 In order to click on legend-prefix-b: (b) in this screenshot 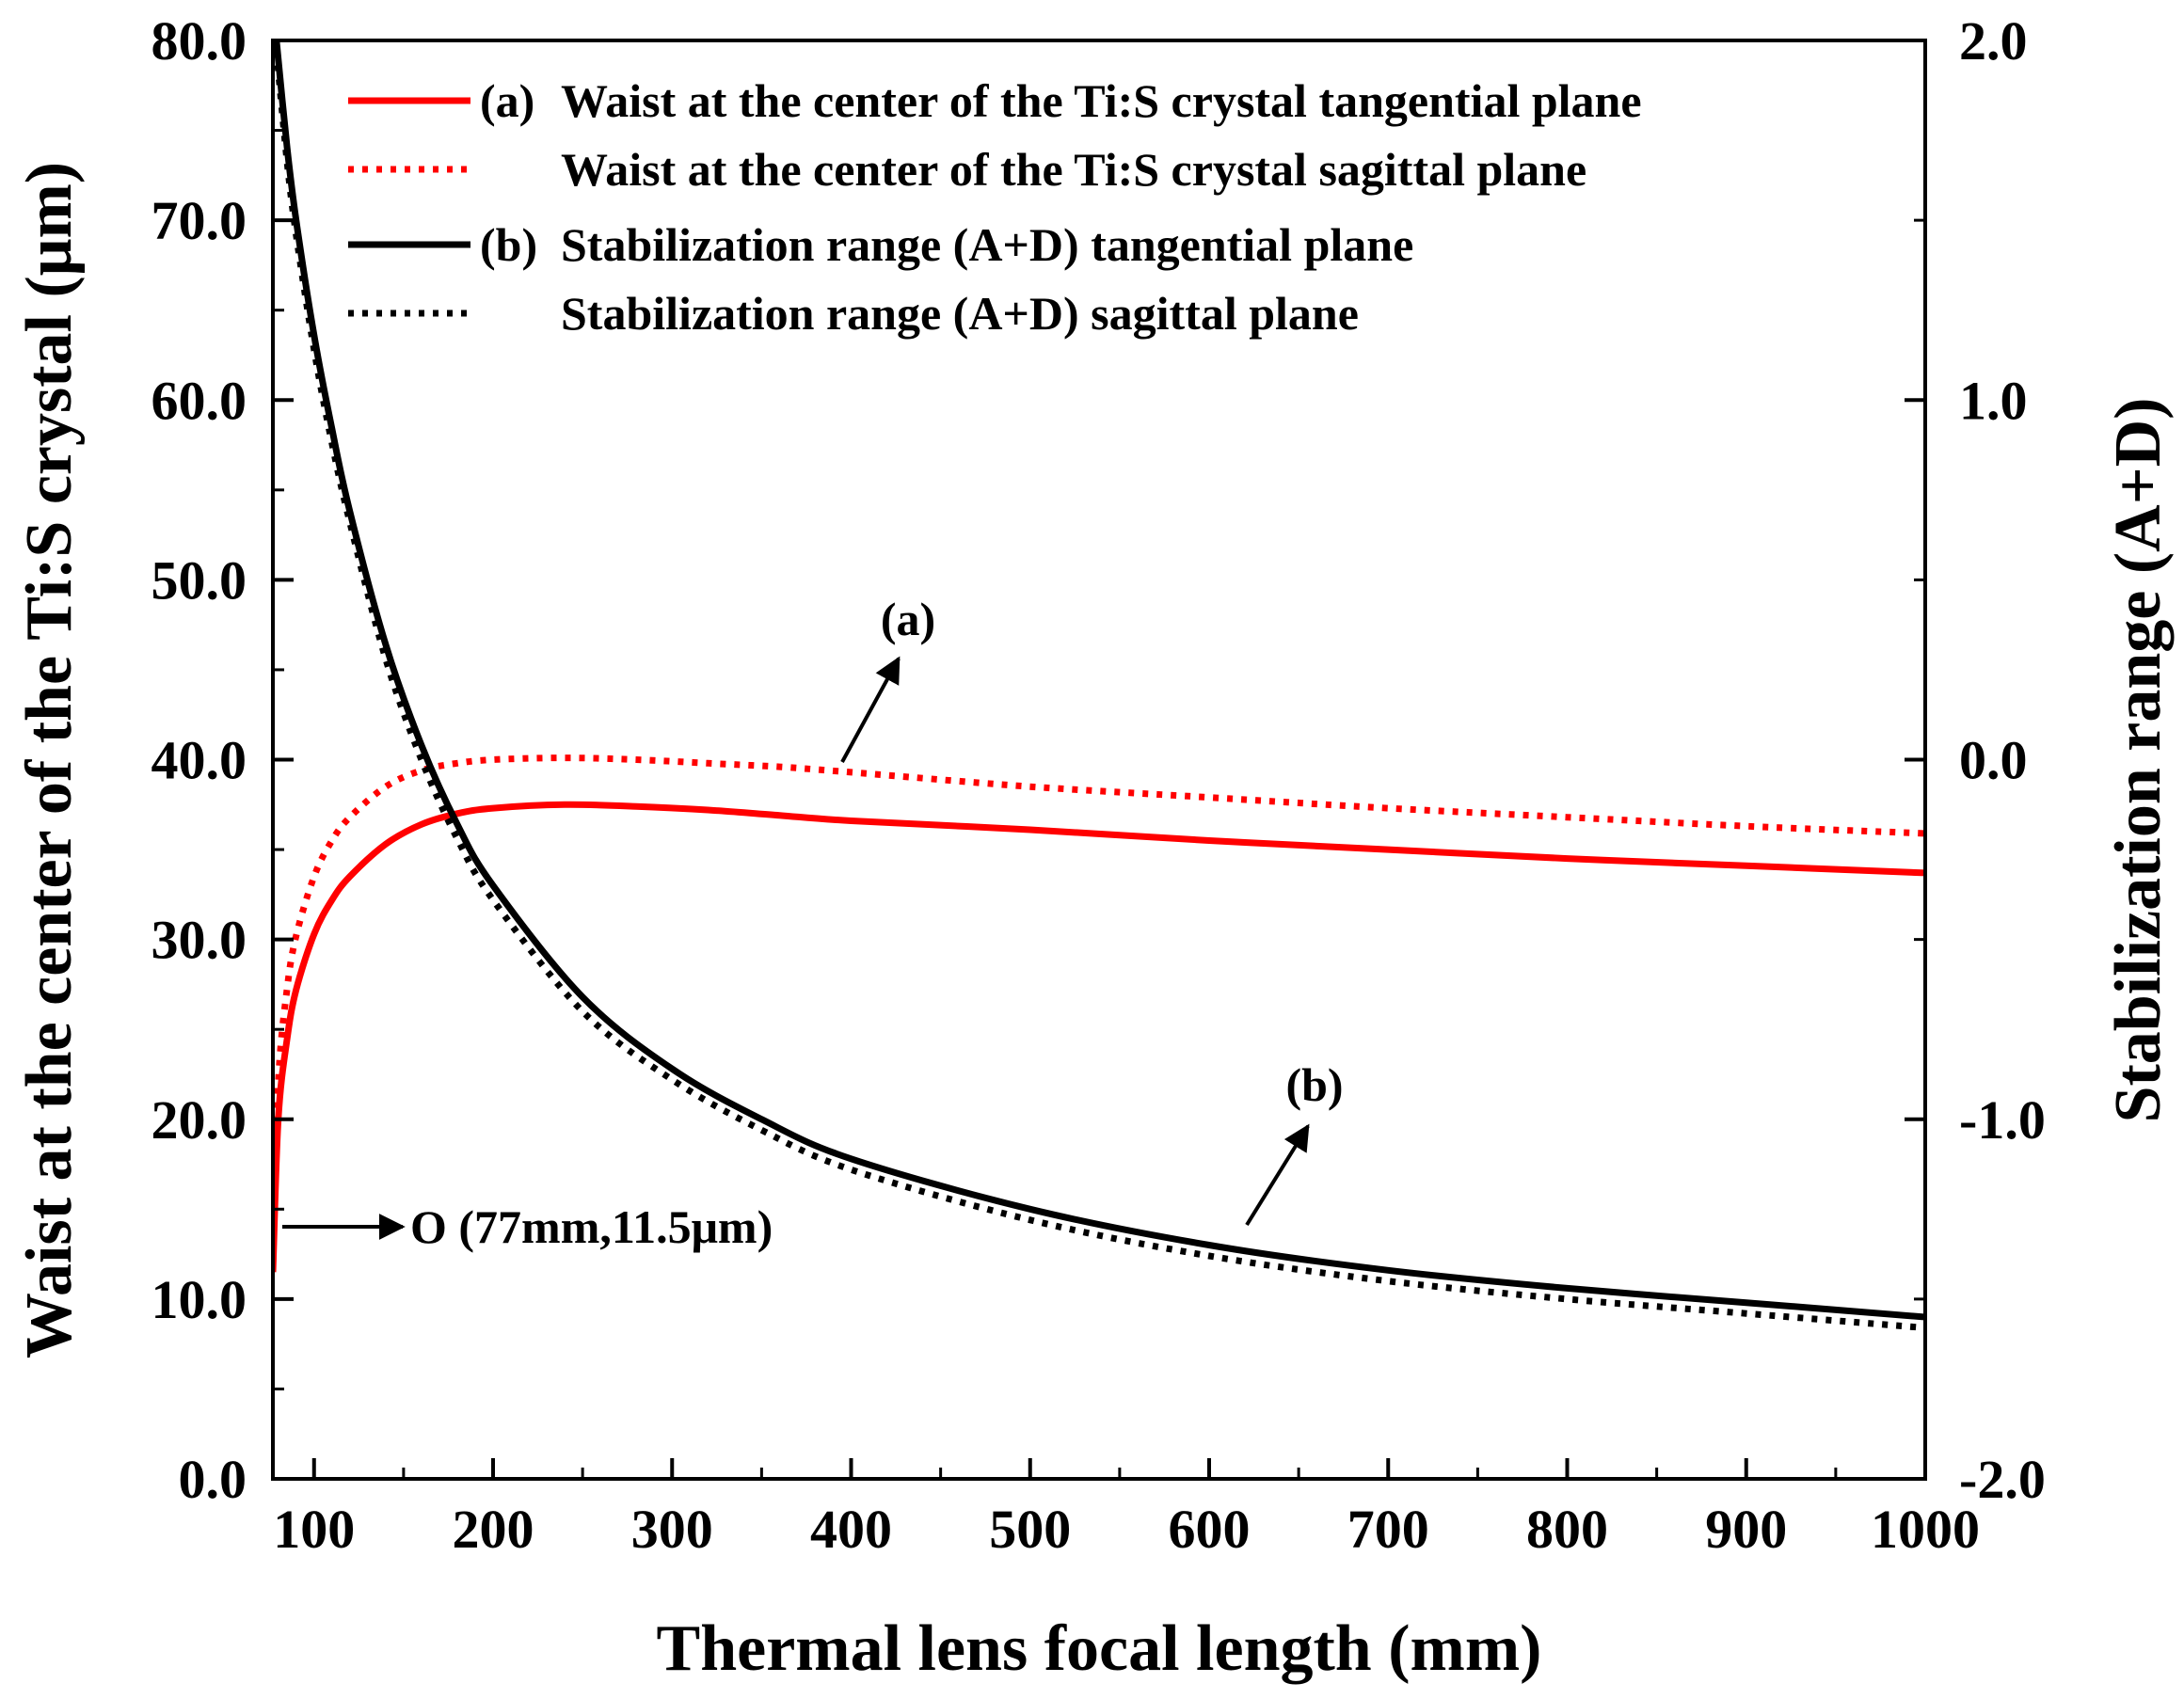, I will do `click(508, 244)`.